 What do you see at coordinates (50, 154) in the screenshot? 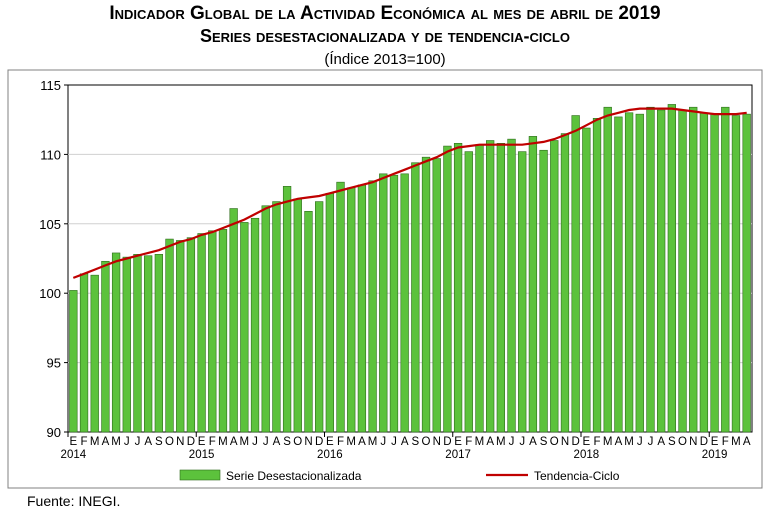
I see `y-tick-label: 110` at bounding box center [50, 154].